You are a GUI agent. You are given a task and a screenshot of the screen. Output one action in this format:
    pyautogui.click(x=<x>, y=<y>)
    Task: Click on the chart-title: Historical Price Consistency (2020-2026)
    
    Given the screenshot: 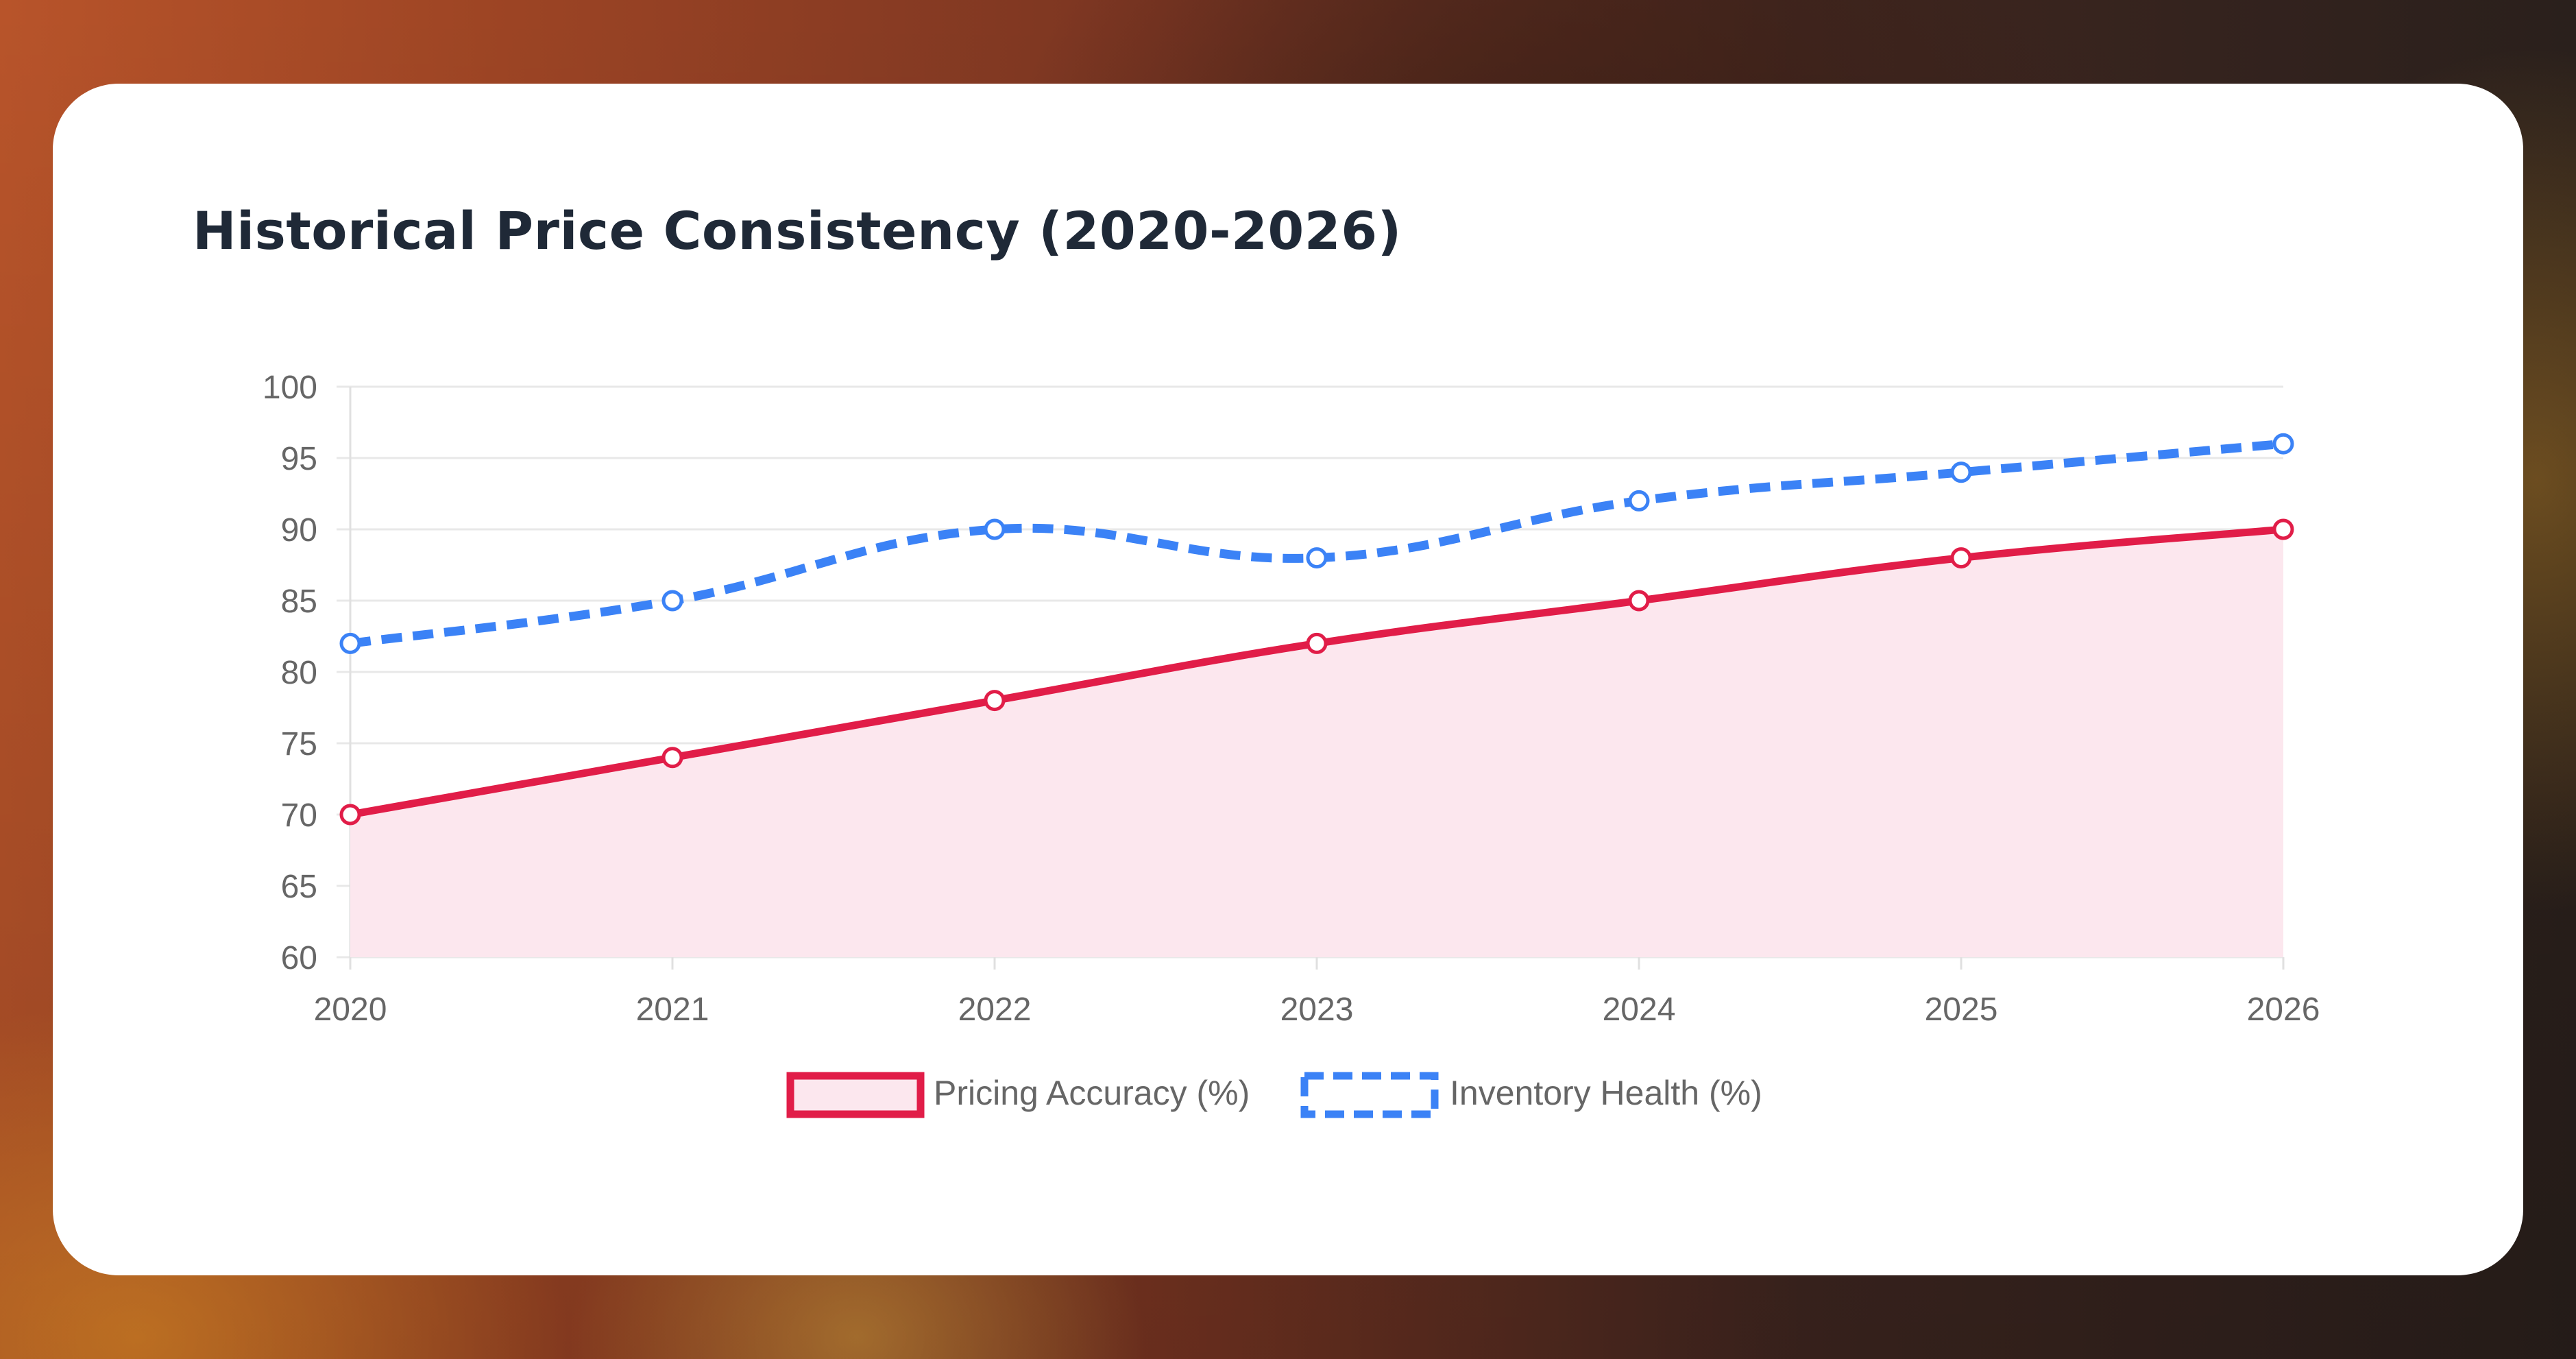 What is the action you would take?
    pyautogui.click(x=797, y=231)
    